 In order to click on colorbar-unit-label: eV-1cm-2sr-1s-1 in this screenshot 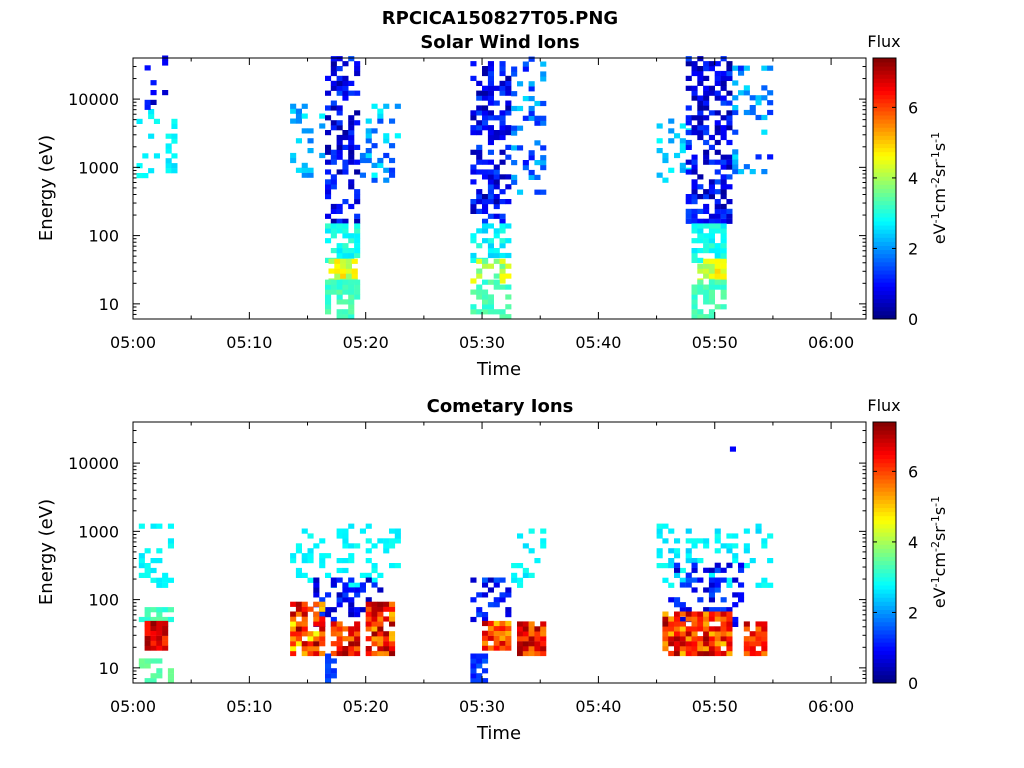, I will do `click(939, 552)`.